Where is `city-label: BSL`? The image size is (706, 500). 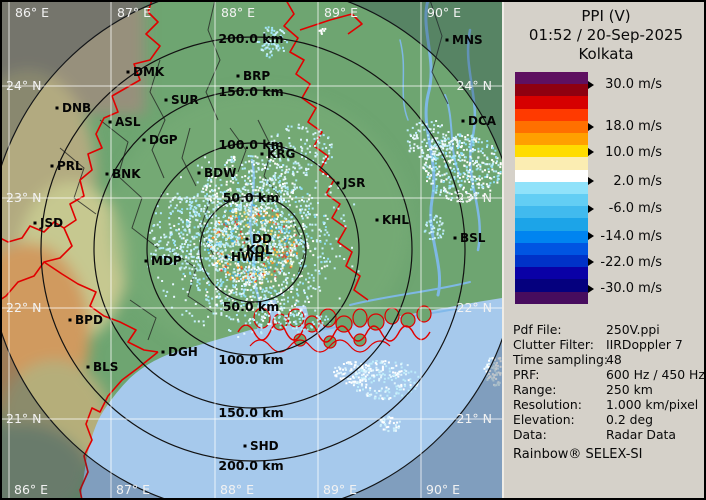 city-label: BSL is located at coordinates (473, 238).